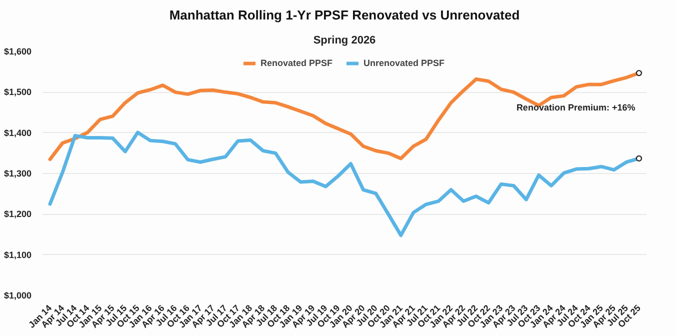  I want to click on chart-subtitle: Spring 2026, so click(344, 40).